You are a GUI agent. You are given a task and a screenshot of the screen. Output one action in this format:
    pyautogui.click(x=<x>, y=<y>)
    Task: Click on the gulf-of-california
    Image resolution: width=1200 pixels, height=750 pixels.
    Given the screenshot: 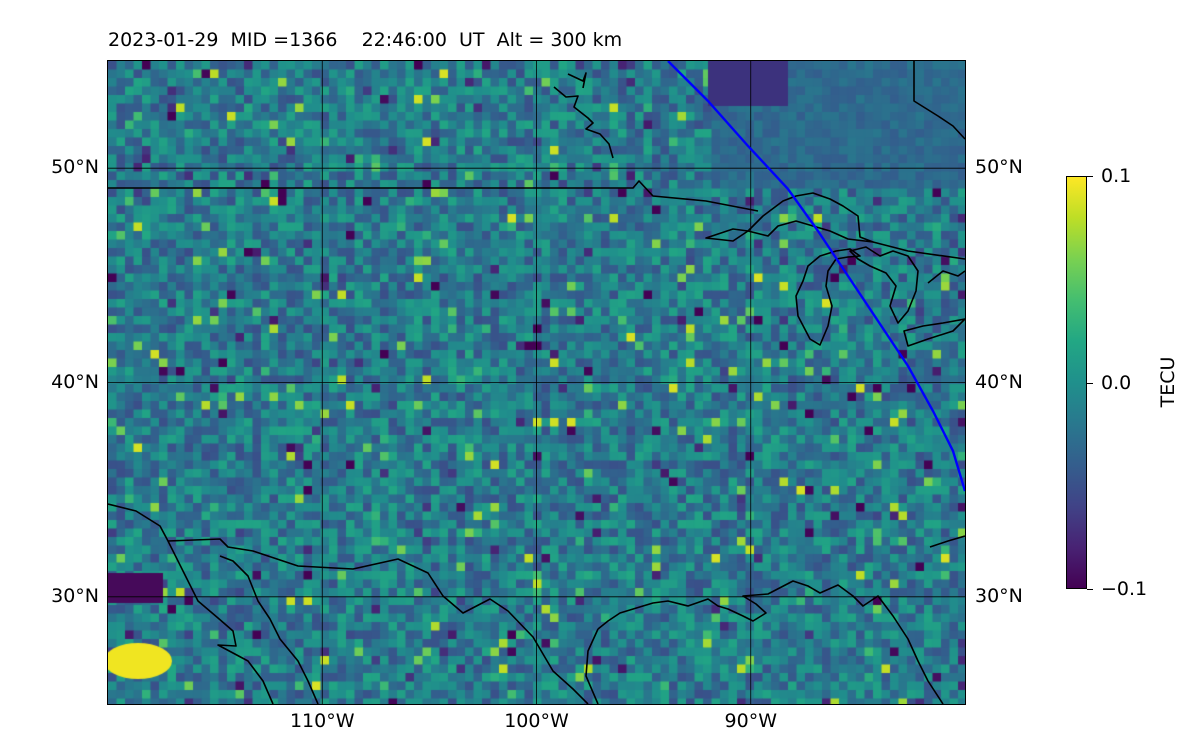 What is the action you would take?
    pyautogui.click(x=269, y=629)
    